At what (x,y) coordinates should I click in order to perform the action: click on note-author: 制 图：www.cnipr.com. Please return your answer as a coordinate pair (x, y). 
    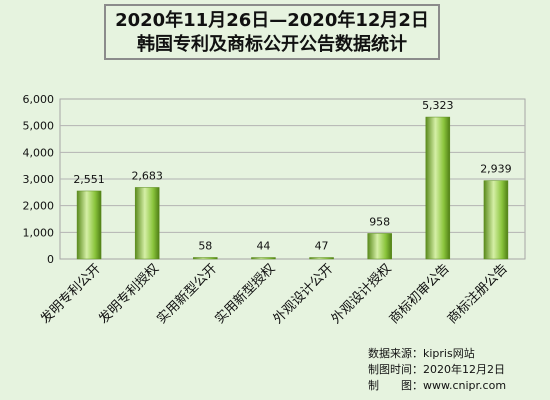
    Looking at the image, I should click on (437, 385).